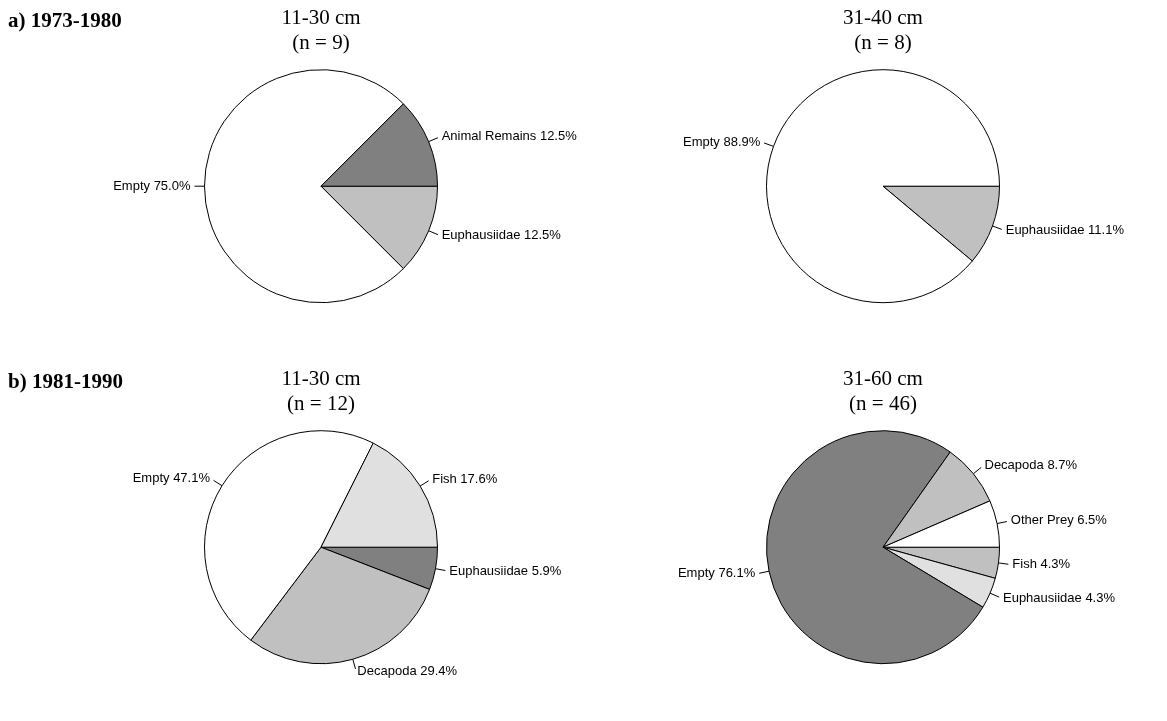 This screenshot has height=721, width=1167. I want to click on slice-label: Empty 88.9%, so click(721, 141).